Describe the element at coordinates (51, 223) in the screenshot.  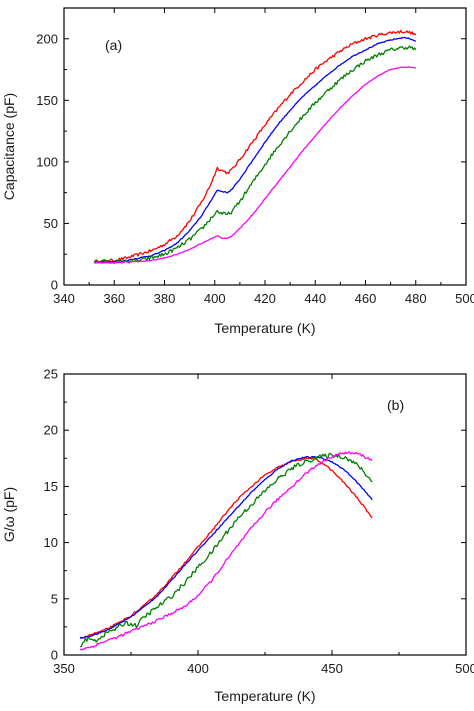
I see `y-tick-label: 50` at that location.